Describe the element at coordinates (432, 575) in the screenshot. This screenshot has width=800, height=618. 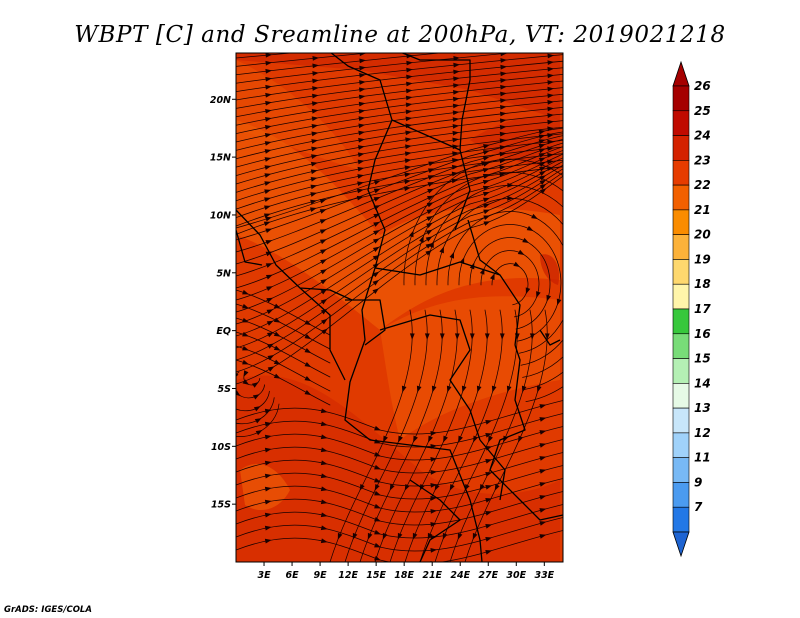
I see `lon-tick-label: 21E` at that location.